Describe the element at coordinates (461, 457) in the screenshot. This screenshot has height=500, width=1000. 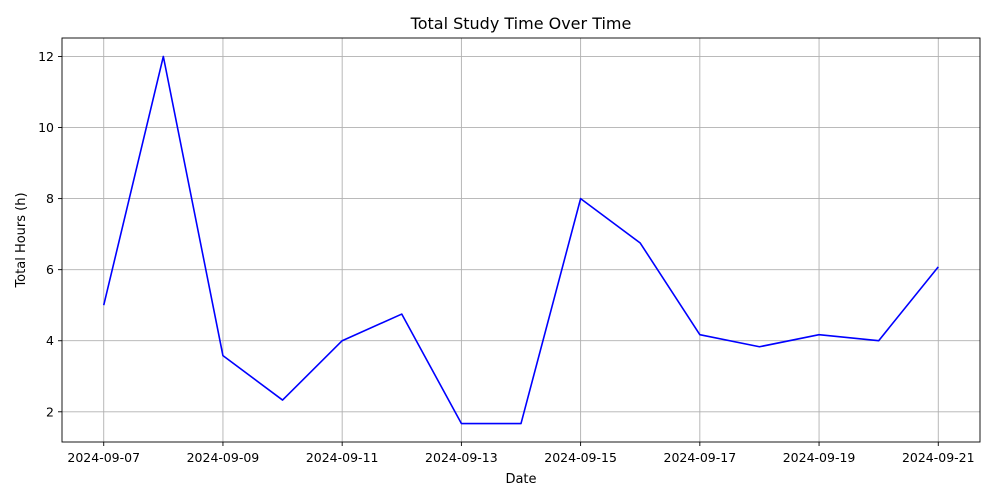
I see `x-tick-label: 2024-09-13` at that location.